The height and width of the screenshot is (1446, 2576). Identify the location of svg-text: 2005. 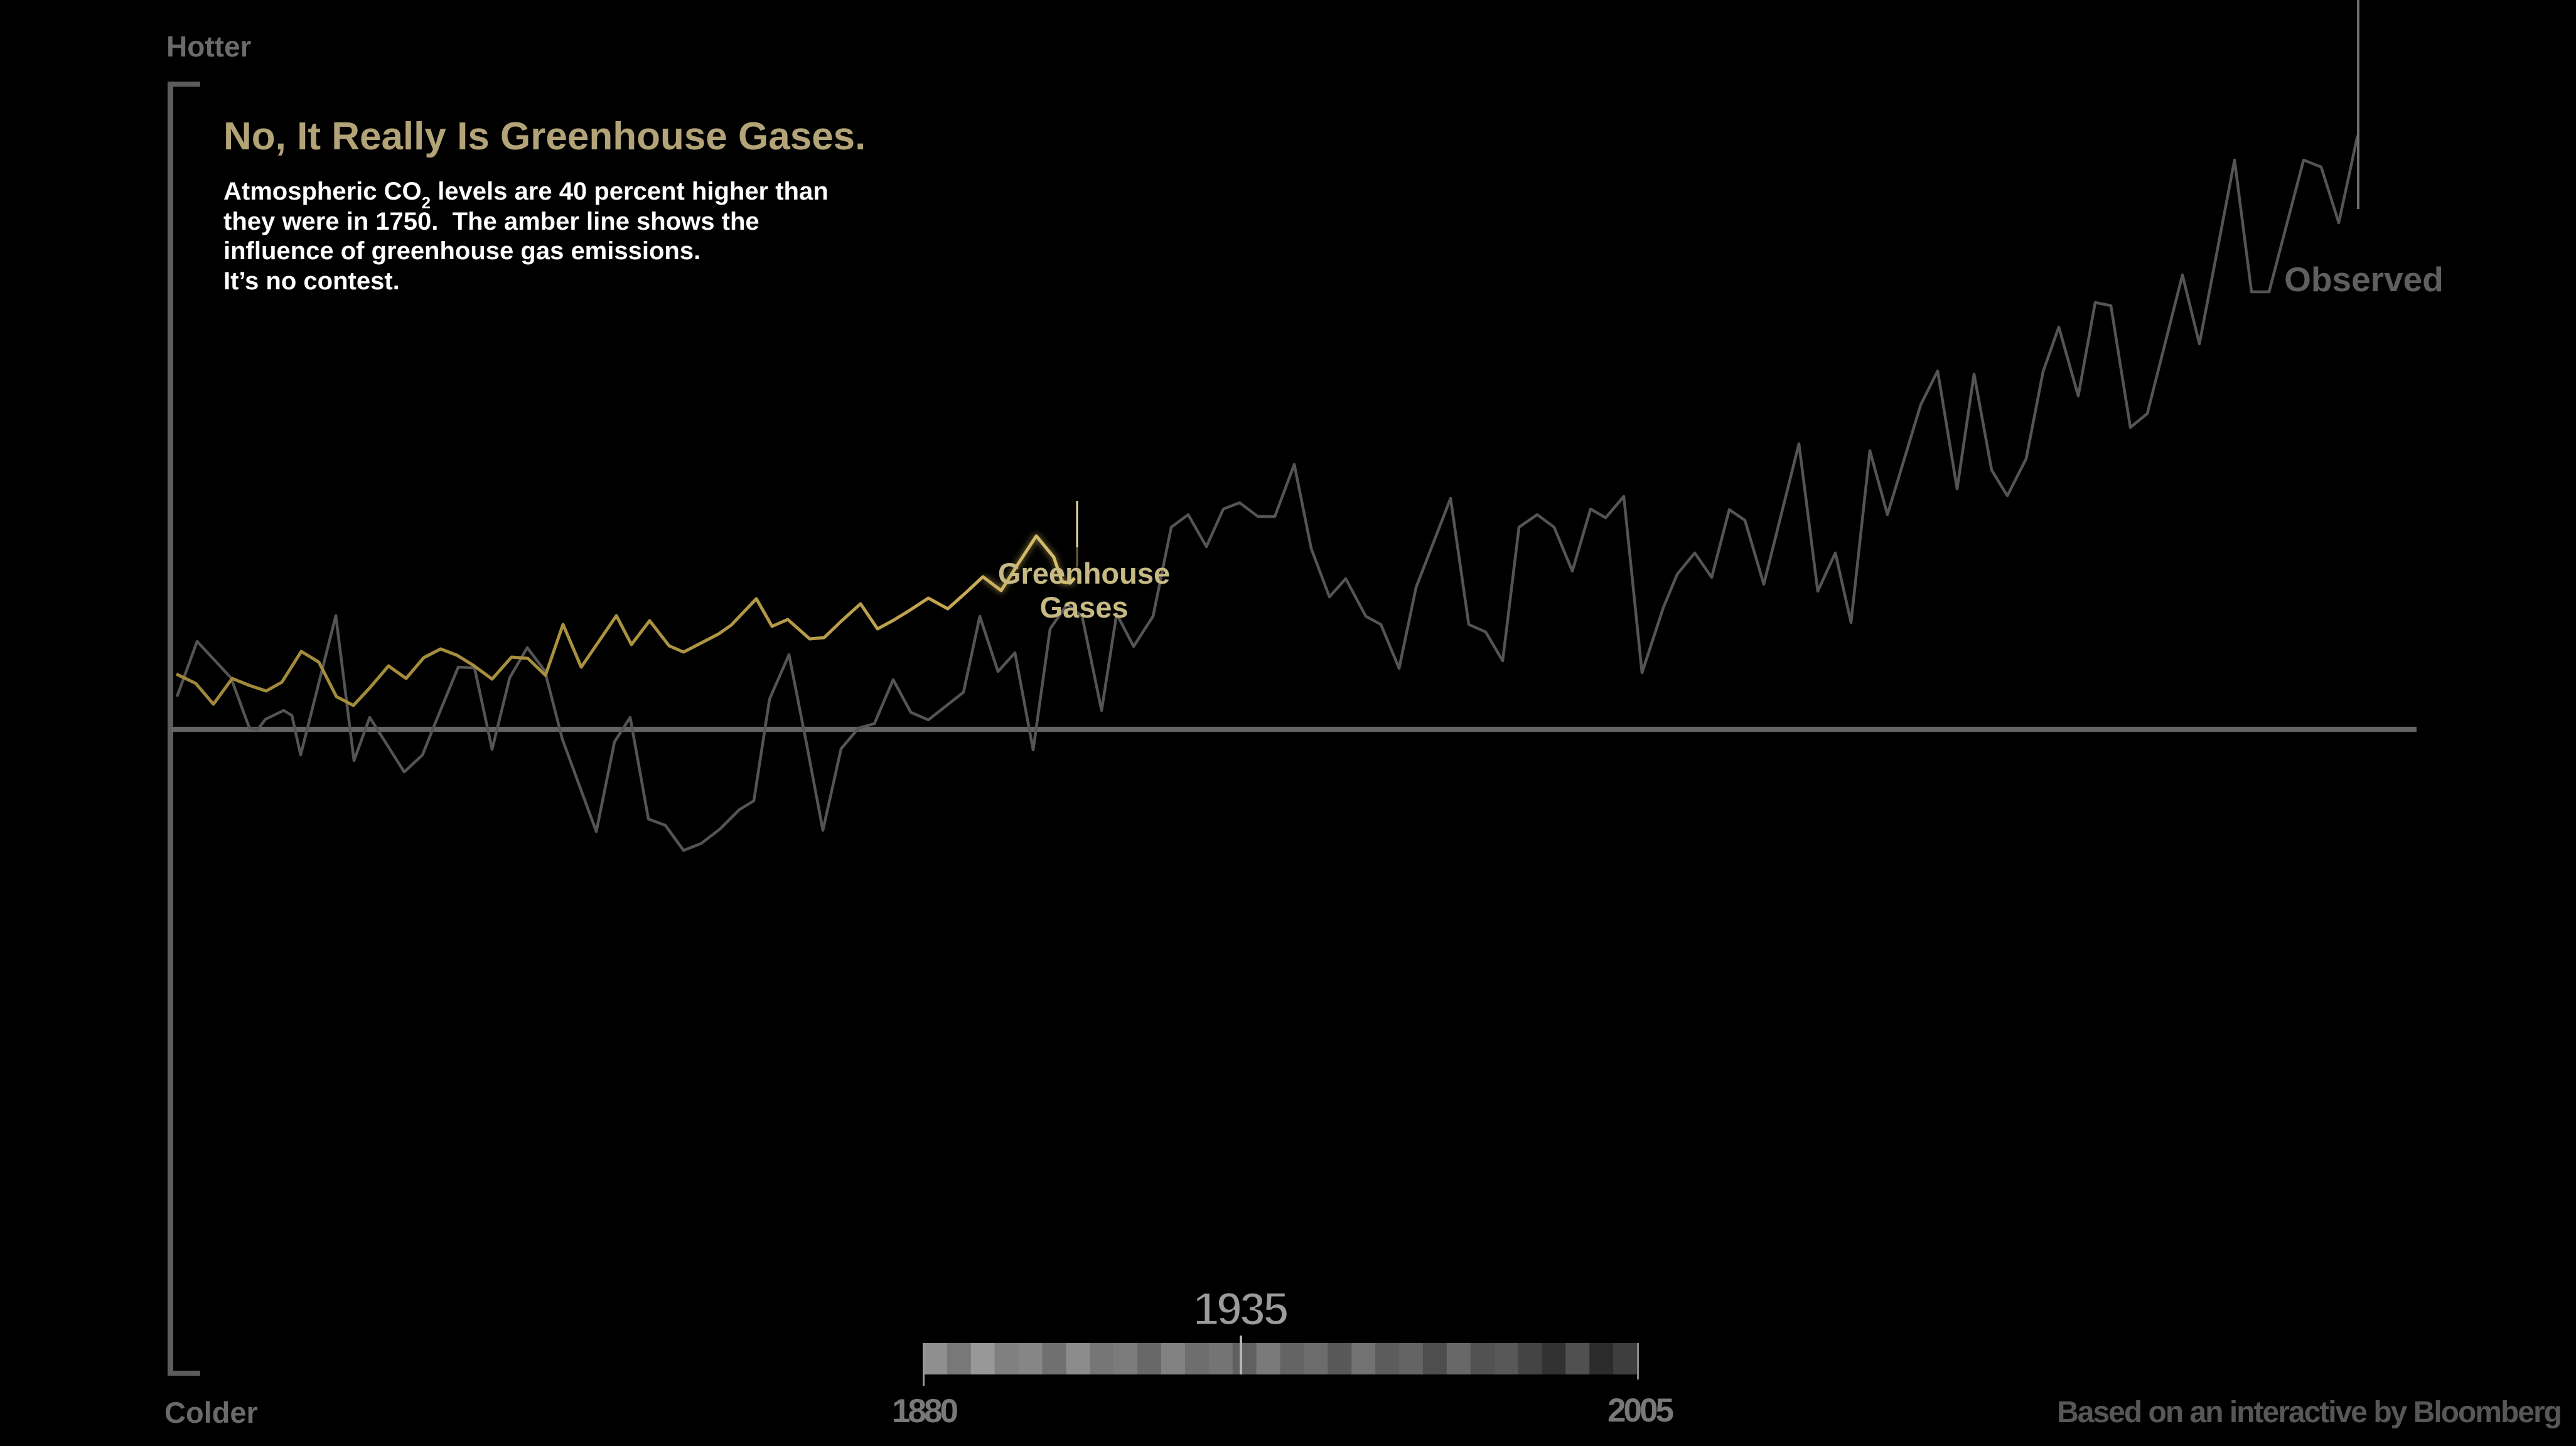
(1640, 1410).